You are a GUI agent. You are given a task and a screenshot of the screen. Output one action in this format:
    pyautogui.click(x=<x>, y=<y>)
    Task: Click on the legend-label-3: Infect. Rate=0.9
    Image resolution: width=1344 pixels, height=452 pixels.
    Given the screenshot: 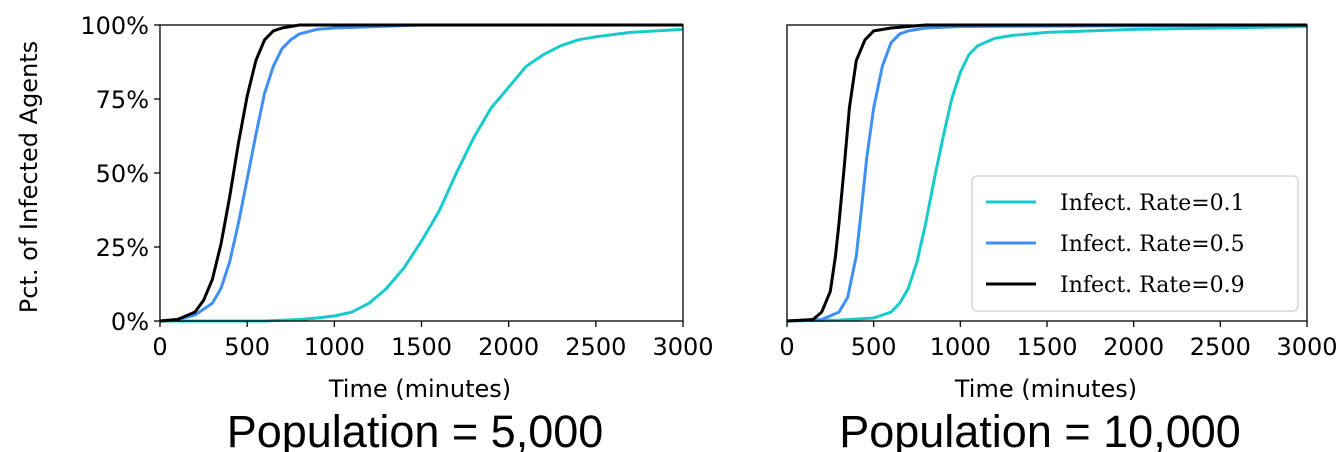 What is the action you would take?
    pyautogui.click(x=1152, y=285)
    